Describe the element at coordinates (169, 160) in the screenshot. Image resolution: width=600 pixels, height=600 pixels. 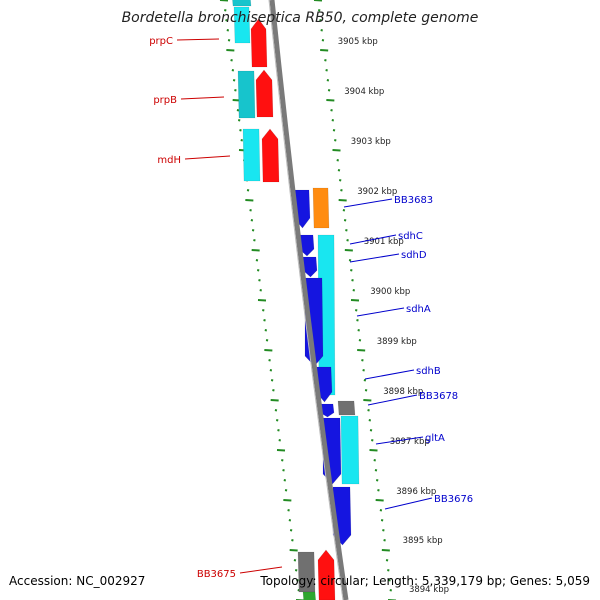
I see `gene-label-left: mdH` at that location.